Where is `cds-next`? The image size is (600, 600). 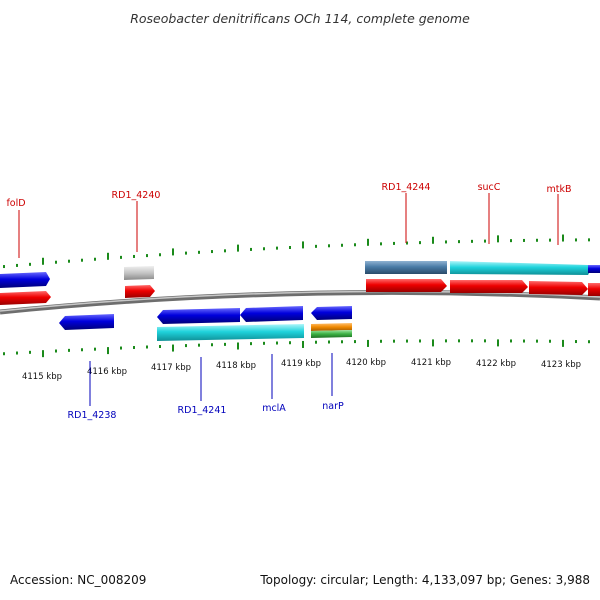 cds-next is located at coordinates (594, 289).